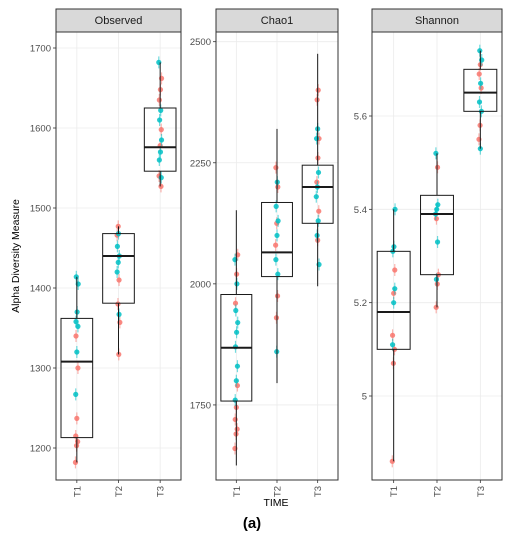  I want to click on y-tick-label: 1600, so click(40, 129).